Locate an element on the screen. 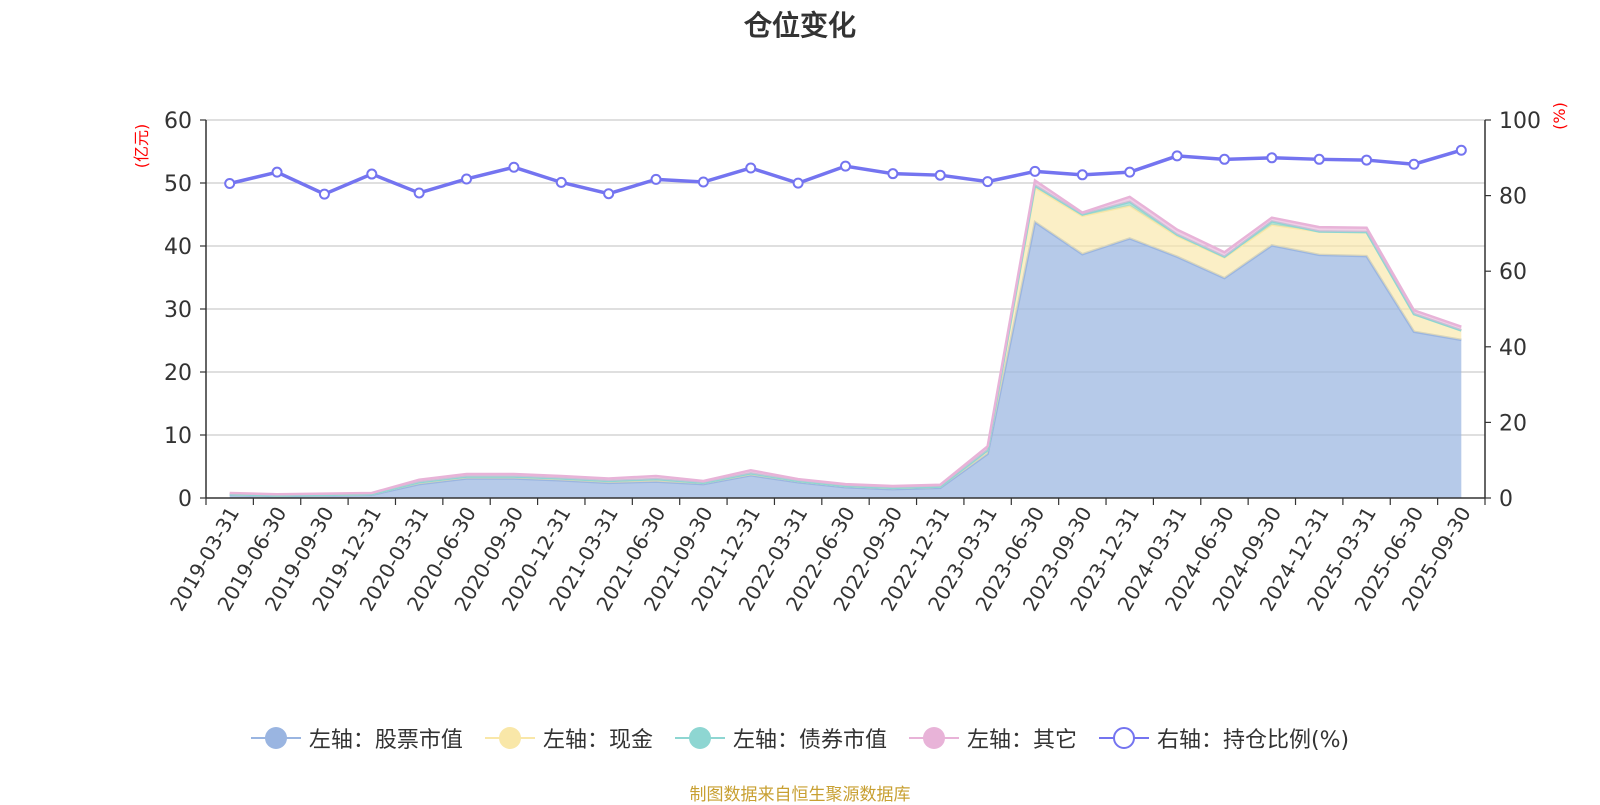 The image size is (1600, 805). y-left-tick-label: 40 is located at coordinates (178, 247).